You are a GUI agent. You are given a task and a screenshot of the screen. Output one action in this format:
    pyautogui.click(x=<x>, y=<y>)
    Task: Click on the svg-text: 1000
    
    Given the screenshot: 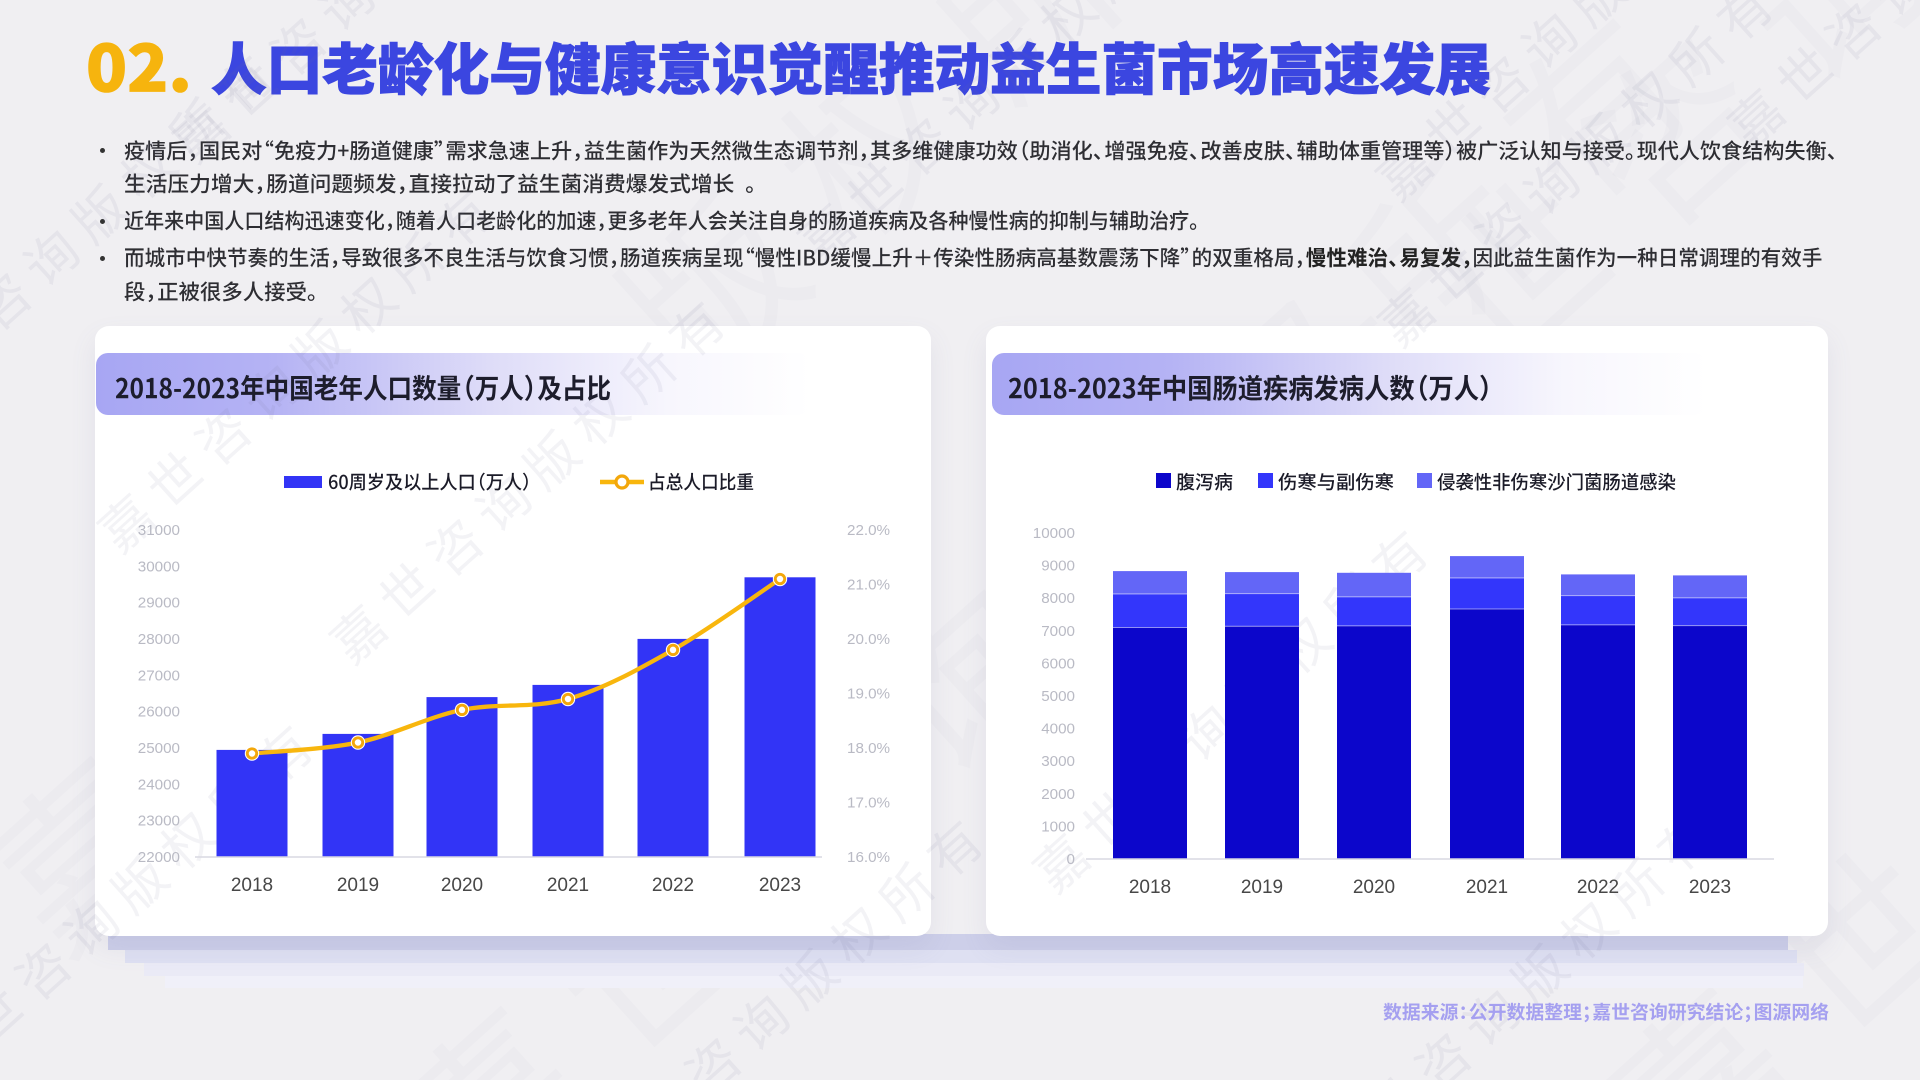 What is the action you would take?
    pyautogui.click(x=1058, y=826)
    